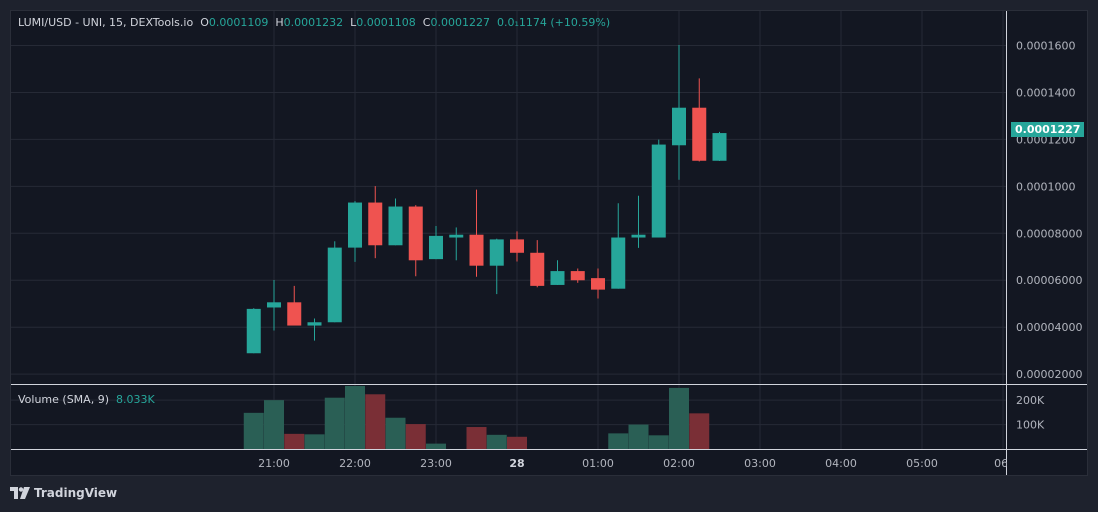 The height and width of the screenshot is (512, 1098). Describe the element at coordinates (436, 463) in the screenshot. I see `time-tick-label: 23:00` at that location.